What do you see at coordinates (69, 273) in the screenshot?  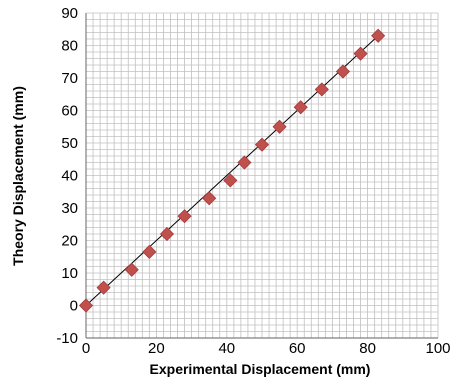 I see `y-tick-label: 10` at bounding box center [69, 273].